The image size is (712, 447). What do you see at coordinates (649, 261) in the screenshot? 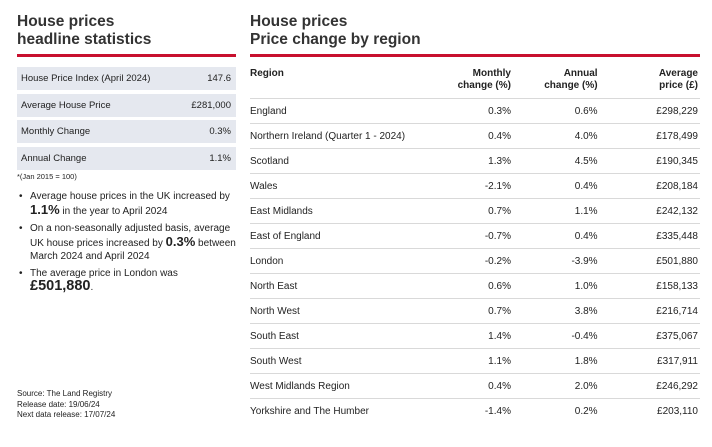
I see `average-price-cell: £501,880` at bounding box center [649, 261].